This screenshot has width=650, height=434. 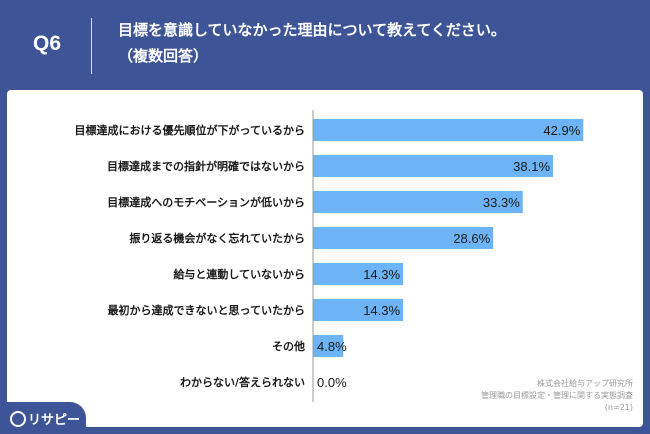 I want to click on category-label: 振り返る機会がなく忘れていたから, so click(x=217, y=238).